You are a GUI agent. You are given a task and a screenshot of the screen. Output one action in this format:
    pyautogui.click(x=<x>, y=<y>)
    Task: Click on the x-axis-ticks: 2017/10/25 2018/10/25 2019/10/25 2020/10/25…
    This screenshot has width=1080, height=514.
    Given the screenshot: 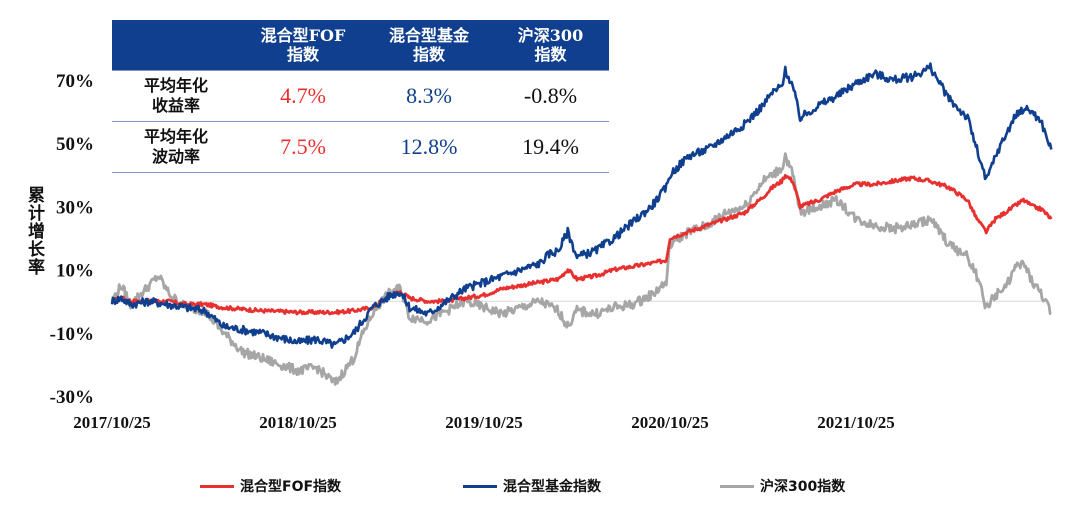 What is the action you would take?
    pyautogui.click(x=483, y=422)
    